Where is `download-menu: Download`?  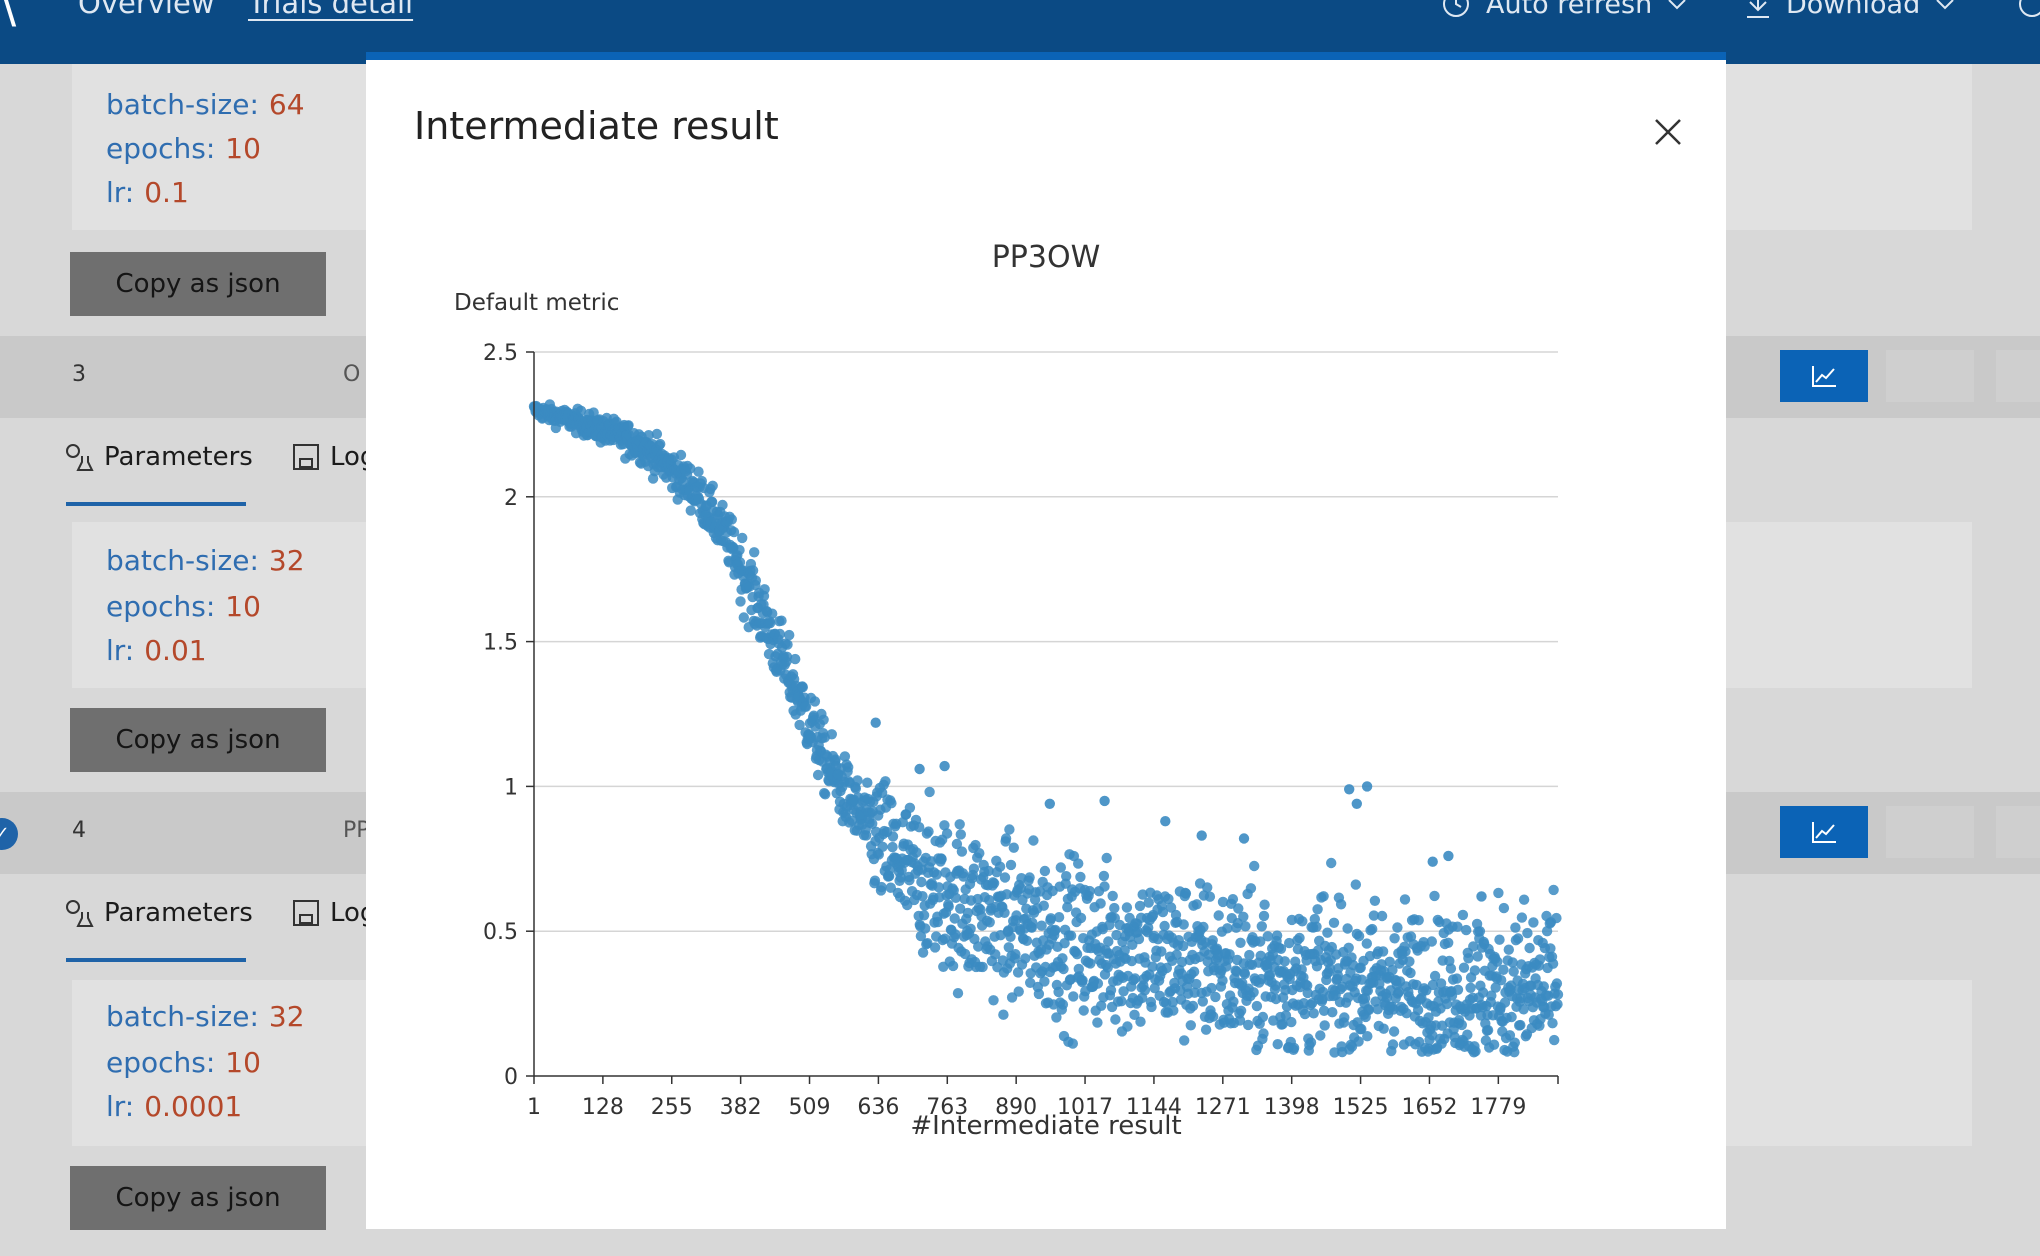
download-menu: Download is located at coordinates (1850, 10).